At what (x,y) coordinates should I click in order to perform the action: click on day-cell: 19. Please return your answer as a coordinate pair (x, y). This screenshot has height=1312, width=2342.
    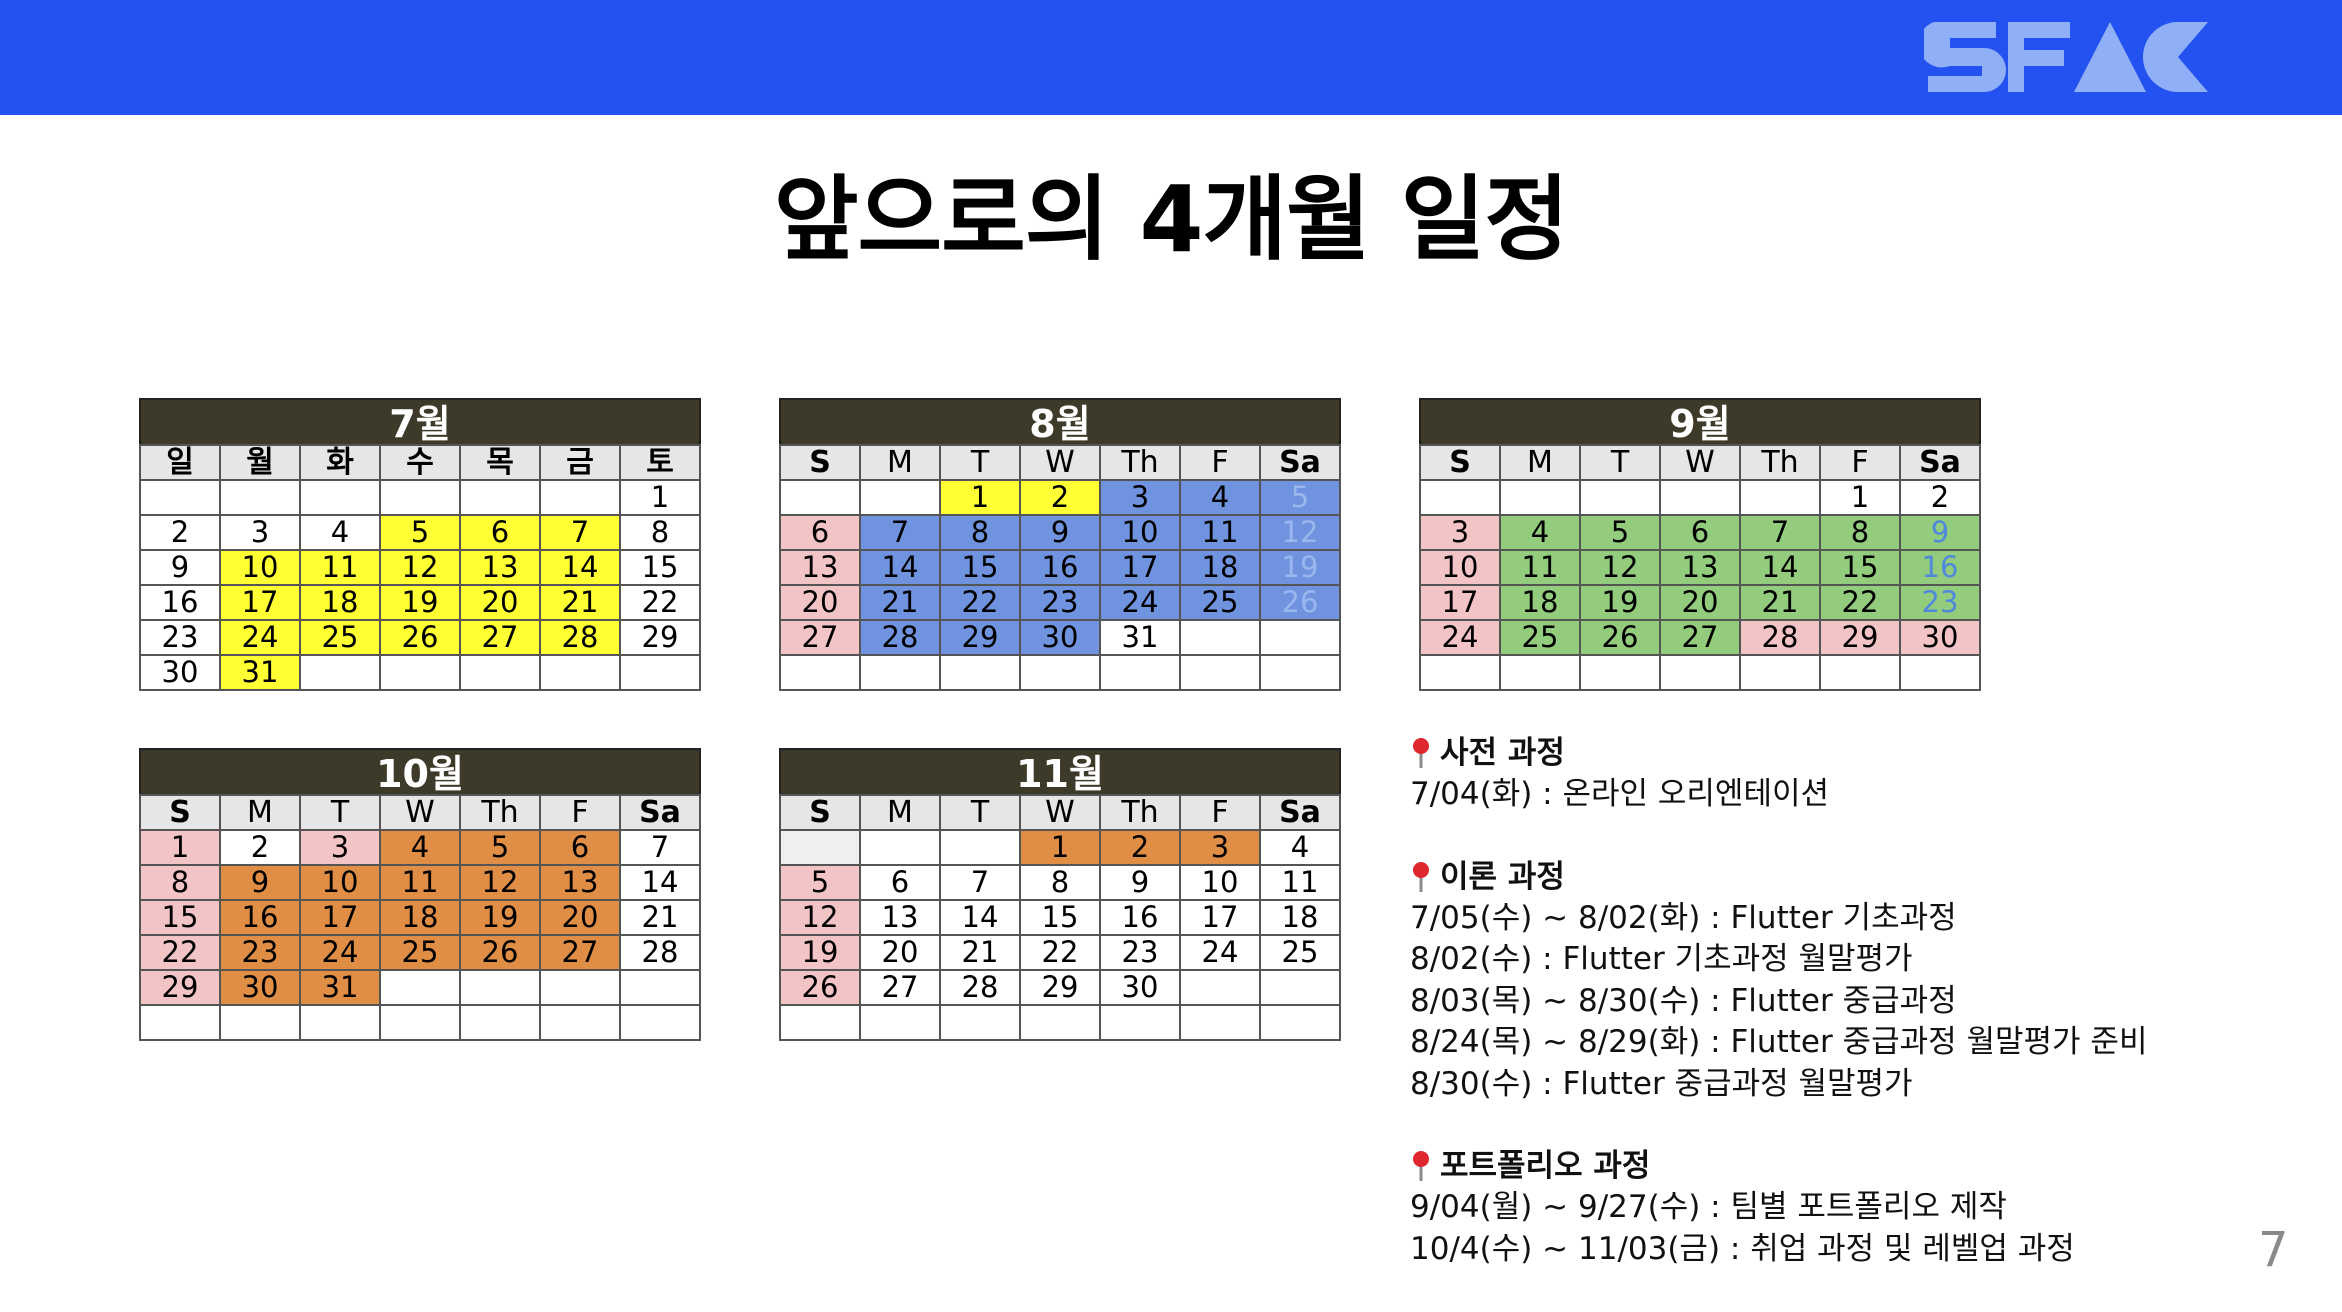
    Looking at the image, I should click on (500, 917).